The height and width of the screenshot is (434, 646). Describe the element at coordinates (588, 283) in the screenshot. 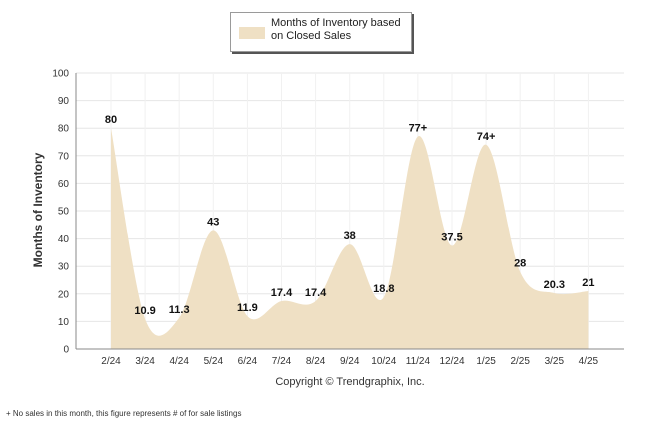

I see `data-label: 21` at that location.